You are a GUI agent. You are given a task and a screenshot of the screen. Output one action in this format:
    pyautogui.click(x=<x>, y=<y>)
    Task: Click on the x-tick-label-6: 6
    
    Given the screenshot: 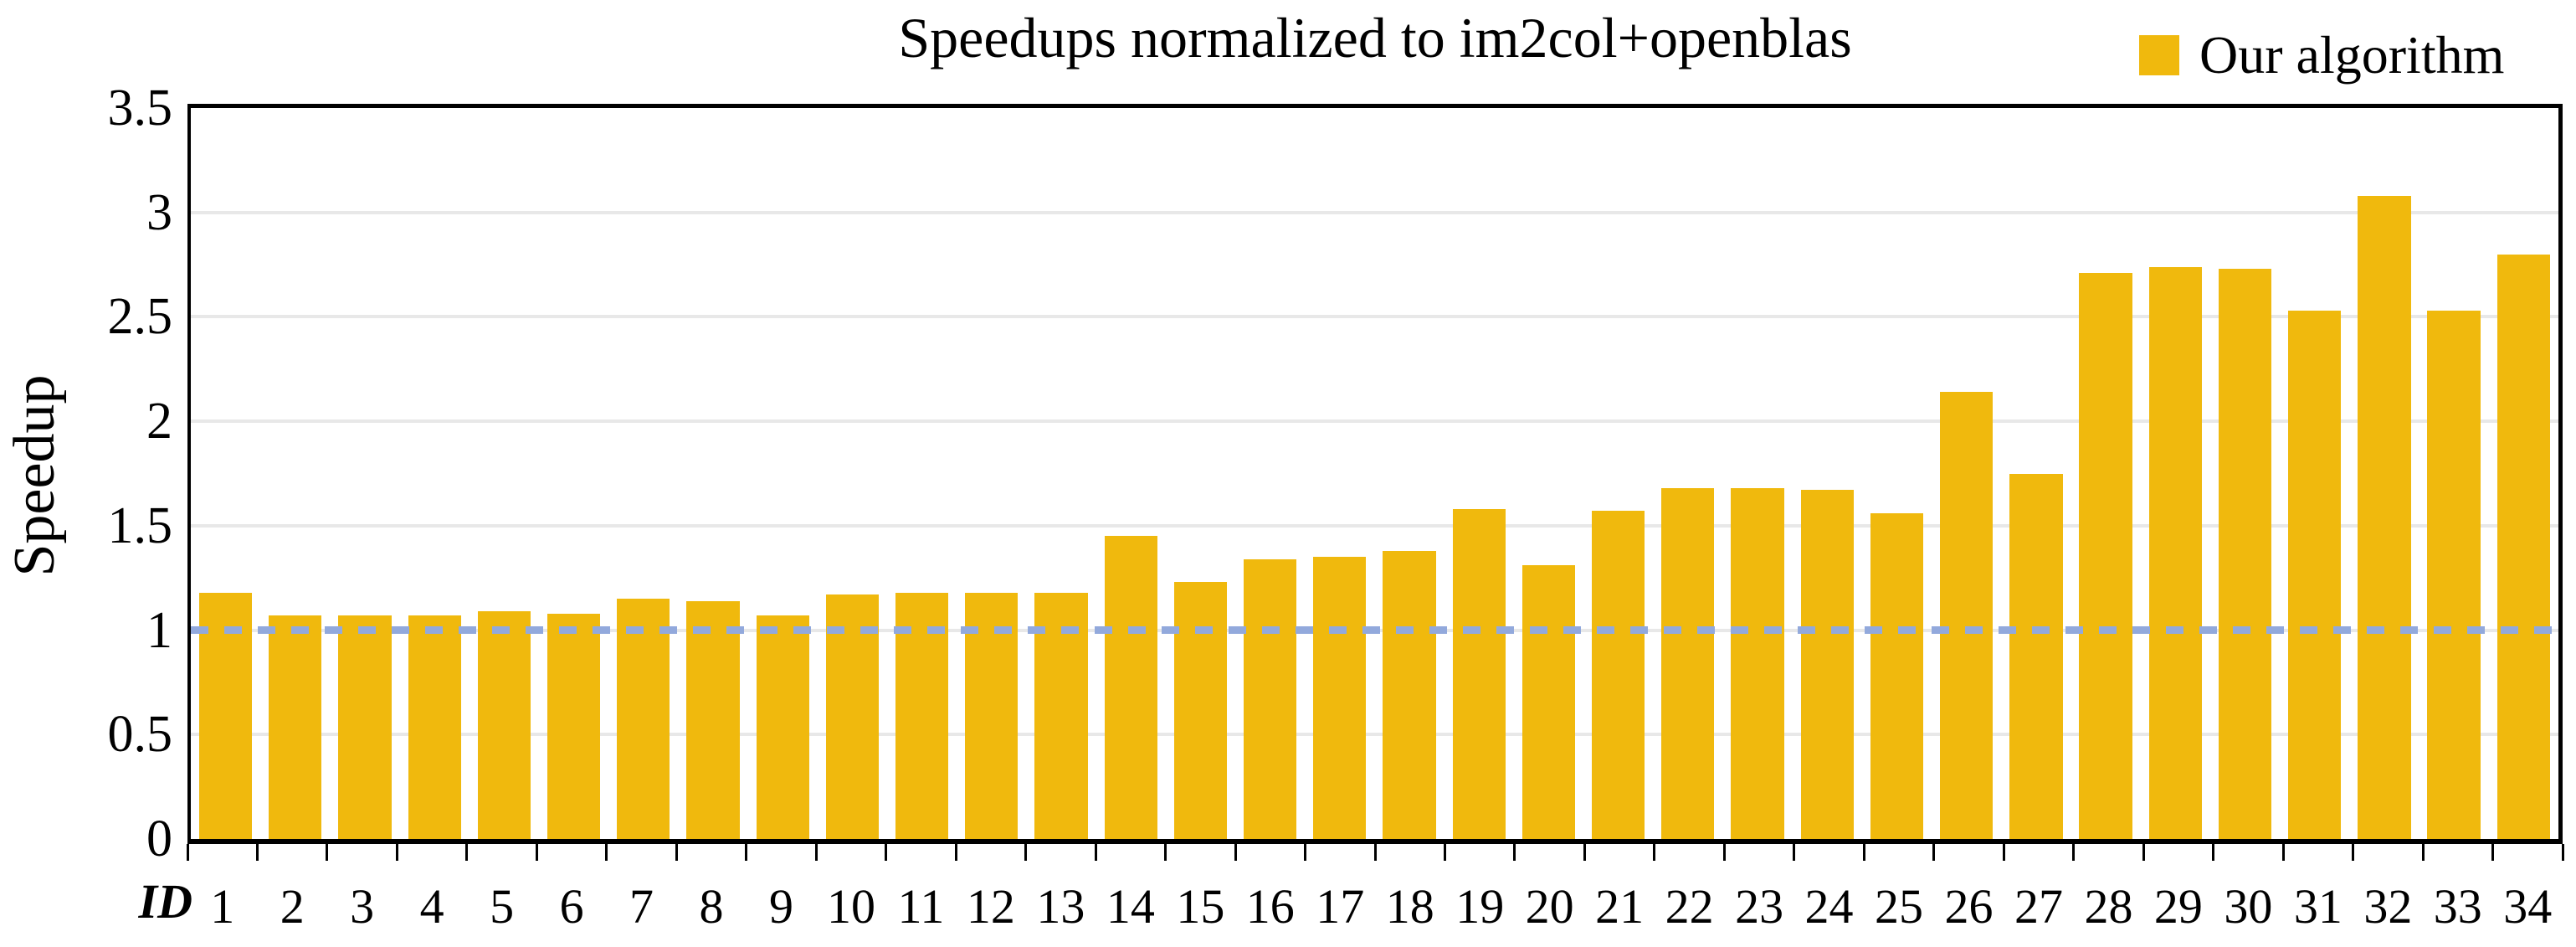 What is the action you would take?
    pyautogui.click(x=571, y=906)
    